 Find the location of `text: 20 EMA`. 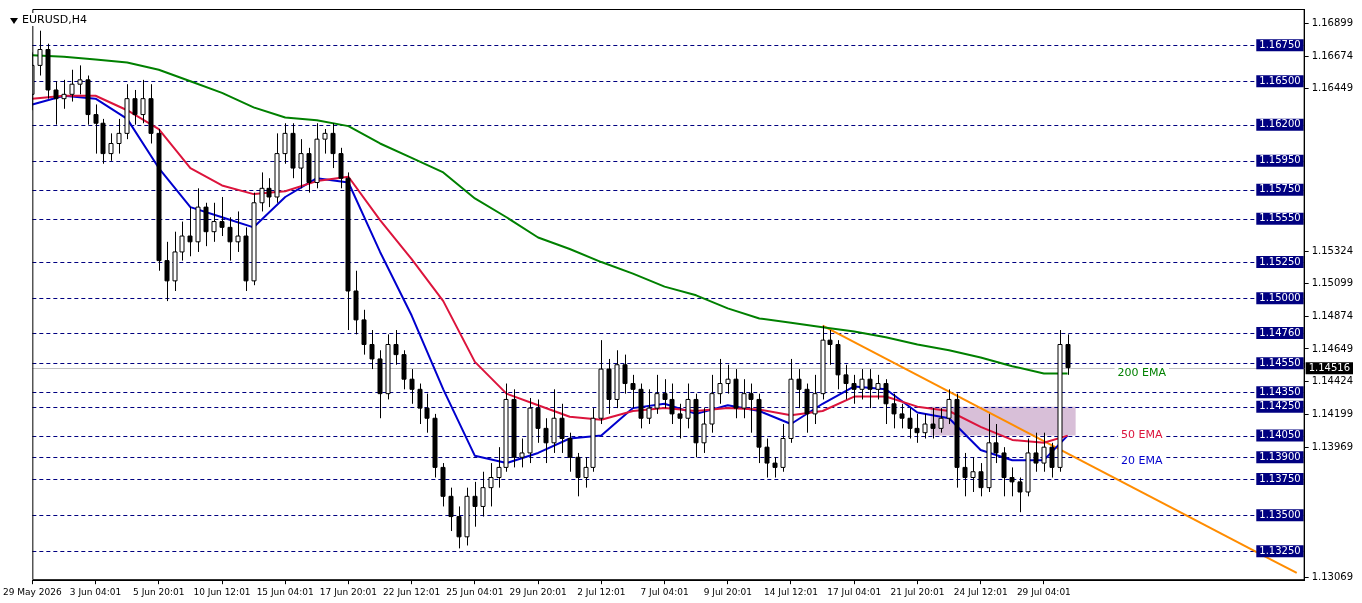

text: 20 EMA is located at coordinates (1142, 461).